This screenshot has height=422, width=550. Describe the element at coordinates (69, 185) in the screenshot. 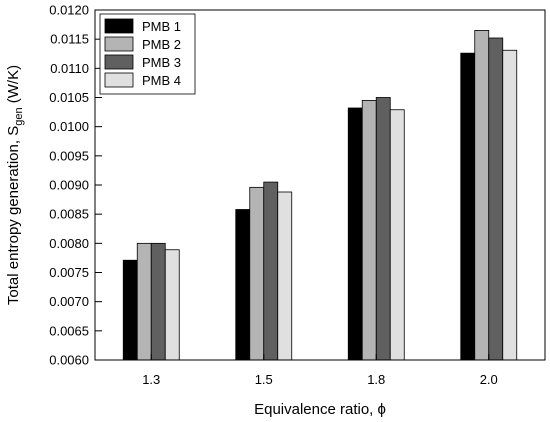

I see `y-tick-label: 0.0090` at that location.